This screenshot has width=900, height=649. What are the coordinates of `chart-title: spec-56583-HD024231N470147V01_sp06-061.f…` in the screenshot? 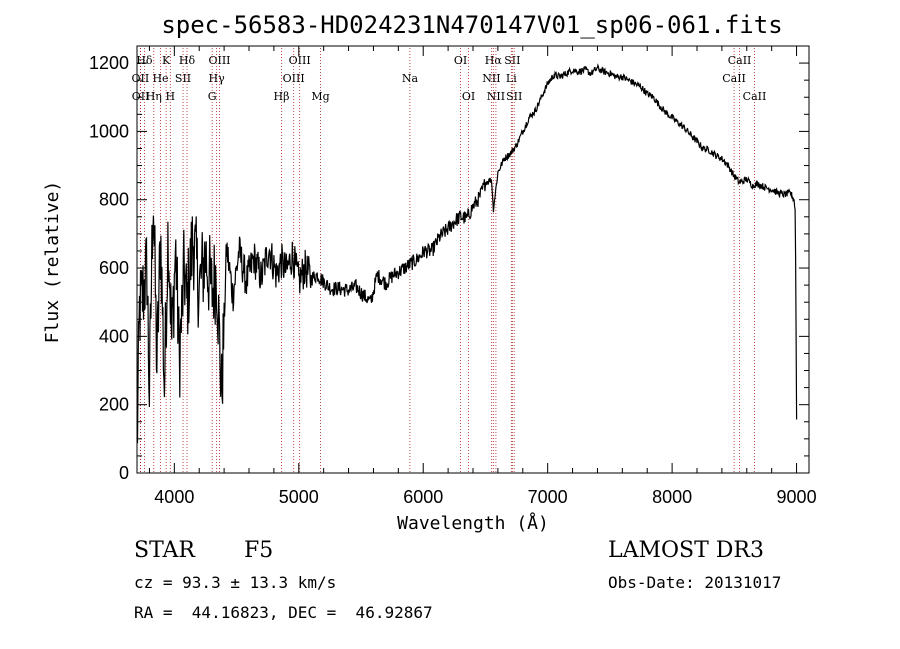 It's located at (471, 25).